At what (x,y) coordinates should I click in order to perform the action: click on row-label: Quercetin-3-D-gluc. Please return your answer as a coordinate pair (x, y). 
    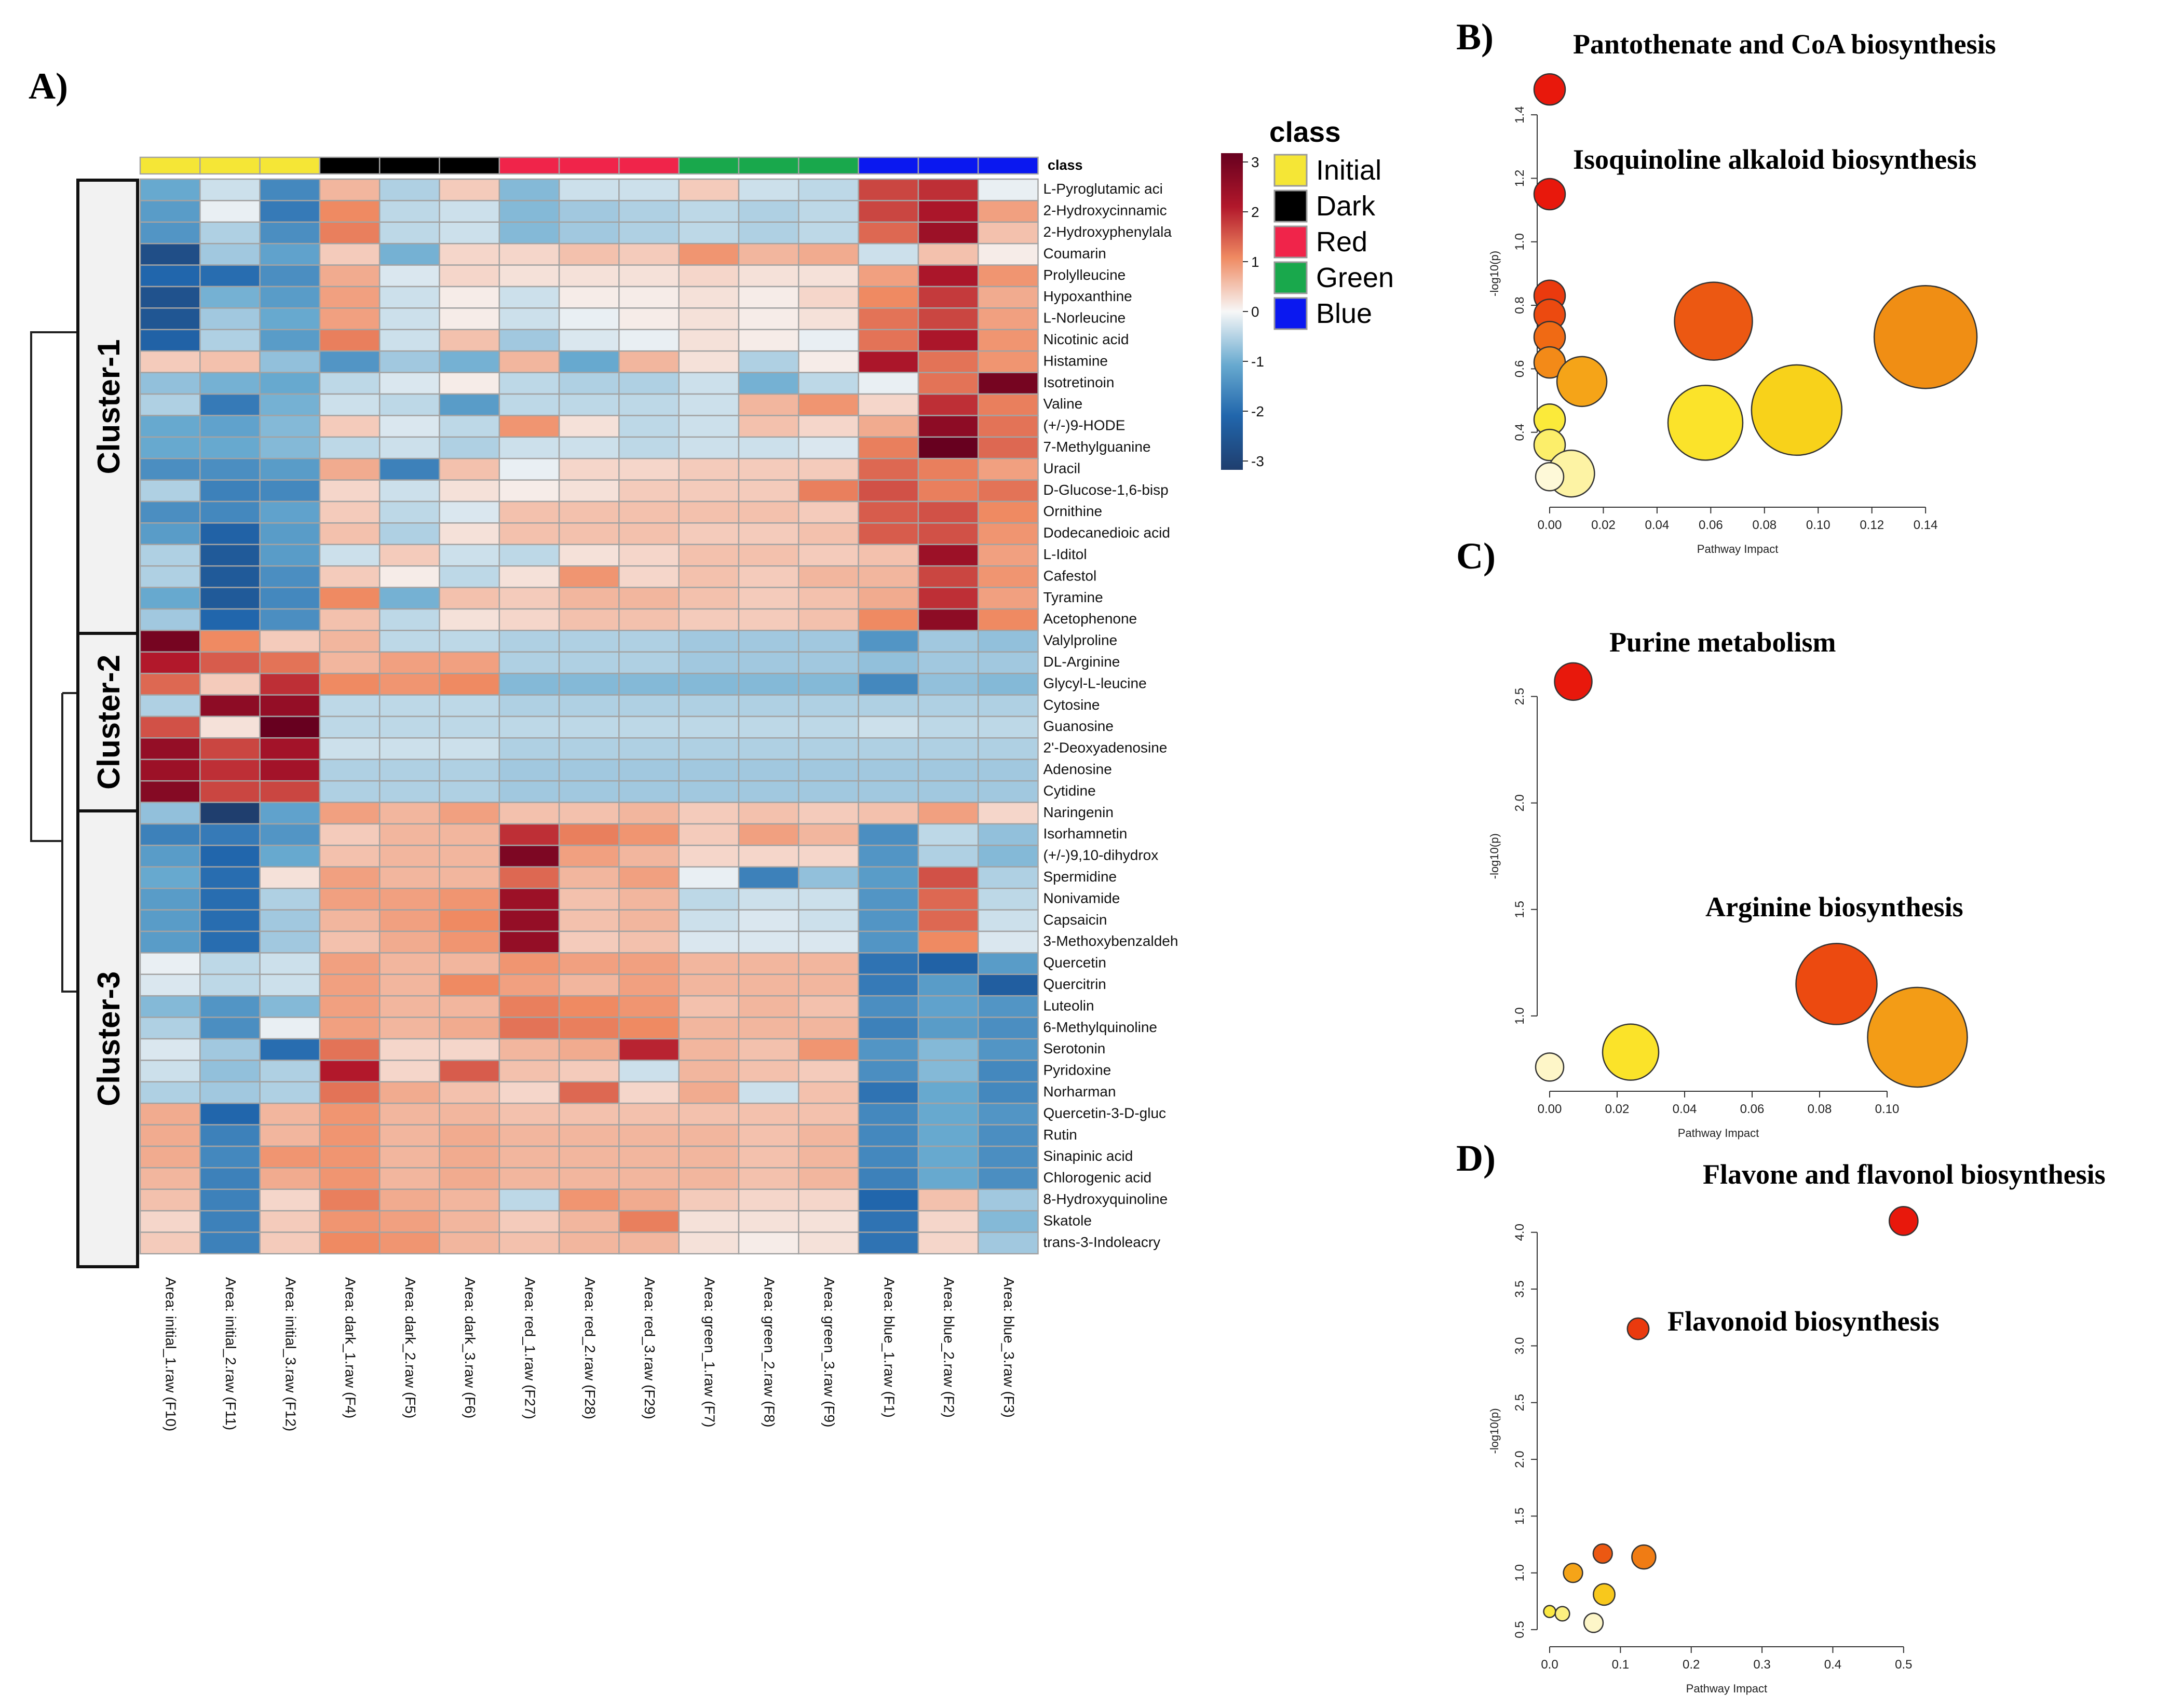
    Looking at the image, I should click on (1105, 1113).